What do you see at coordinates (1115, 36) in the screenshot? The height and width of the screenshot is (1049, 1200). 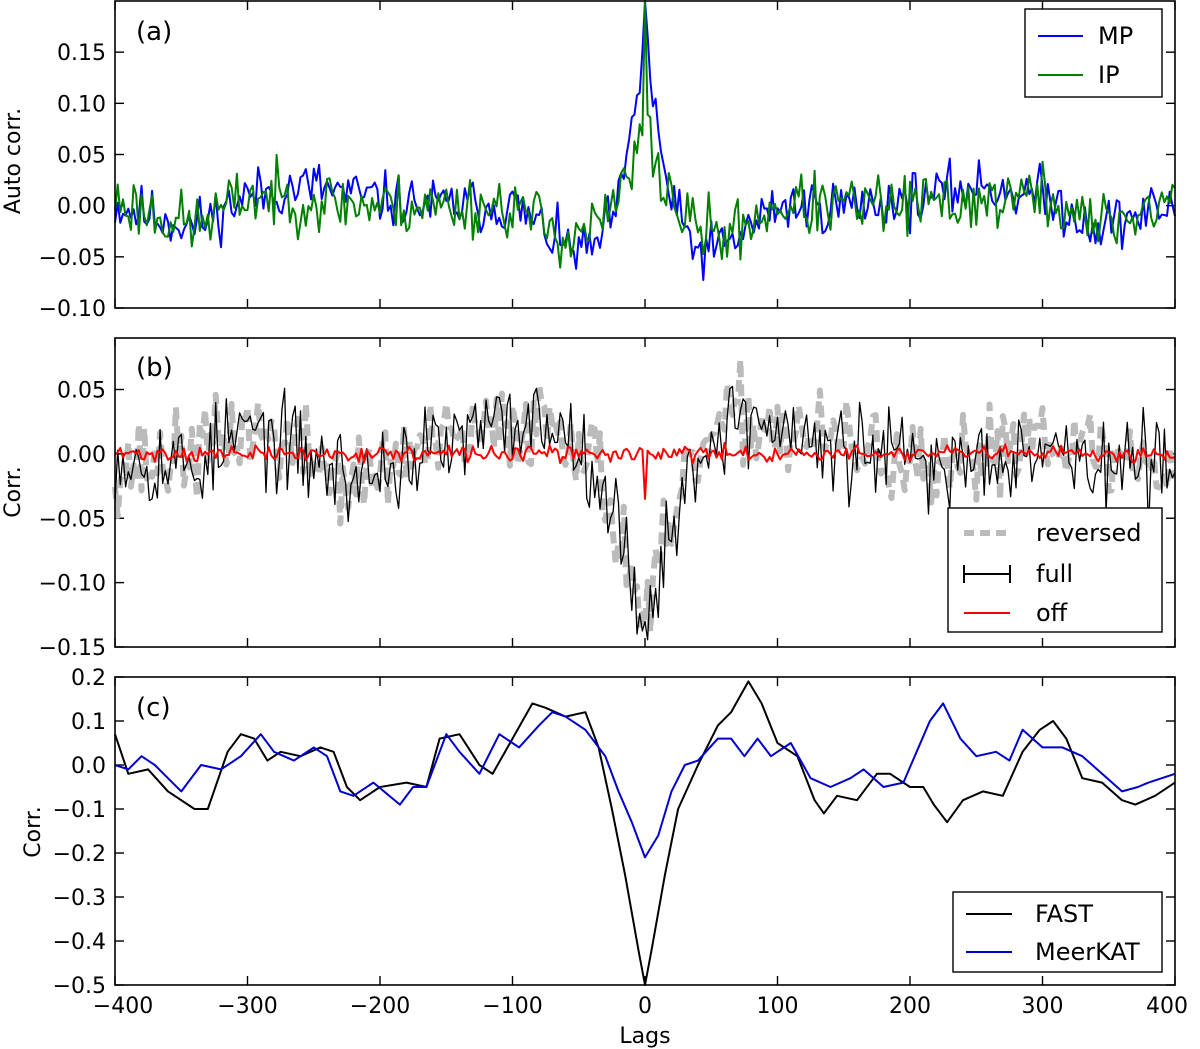 I see `legend-label-mp: MP` at bounding box center [1115, 36].